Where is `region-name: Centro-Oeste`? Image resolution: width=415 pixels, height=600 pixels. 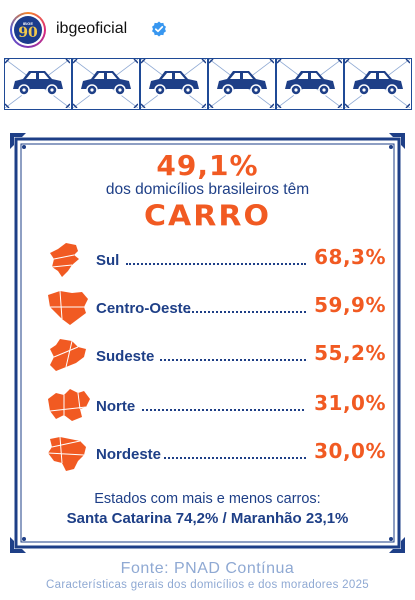 region-name: Centro-Oeste is located at coordinates (144, 308).